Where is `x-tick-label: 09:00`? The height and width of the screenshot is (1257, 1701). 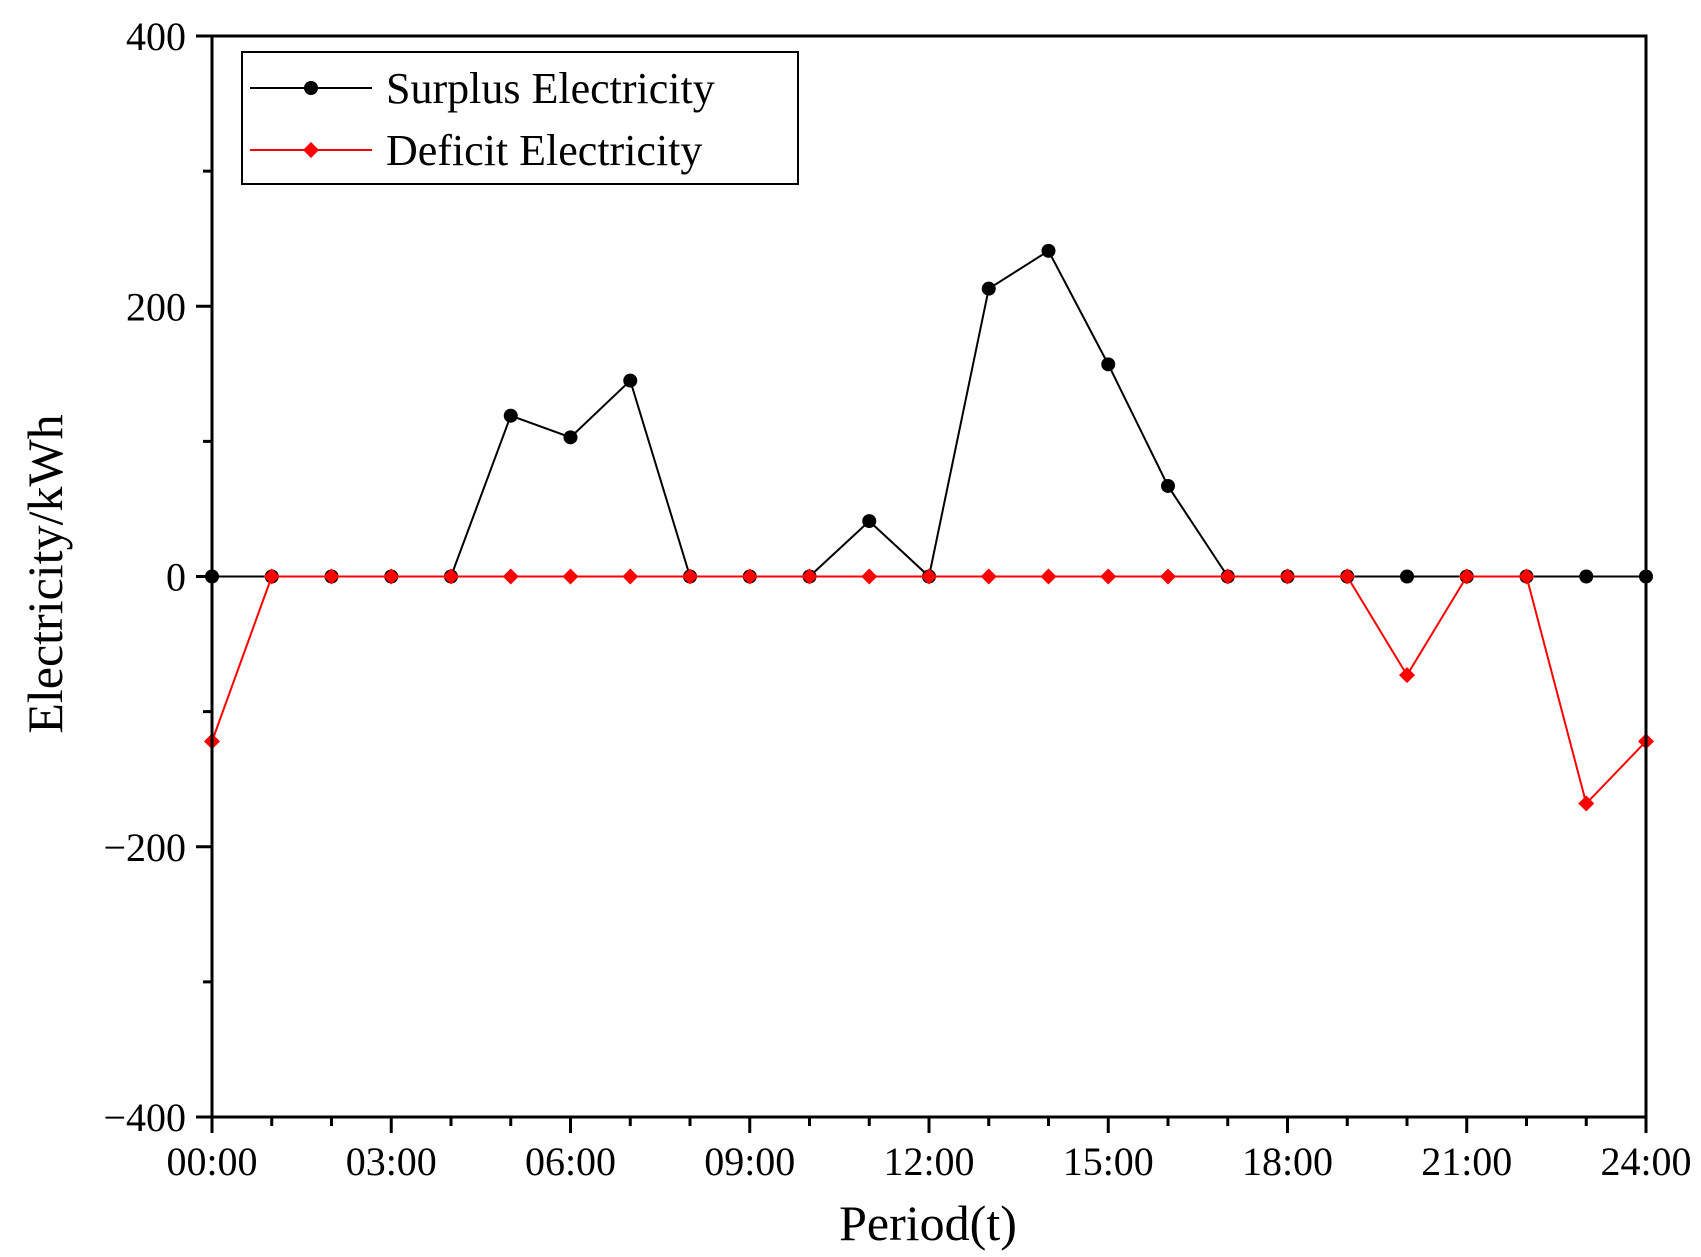 x-tick-label: 09:00 is located at coordinates (749, 1161).